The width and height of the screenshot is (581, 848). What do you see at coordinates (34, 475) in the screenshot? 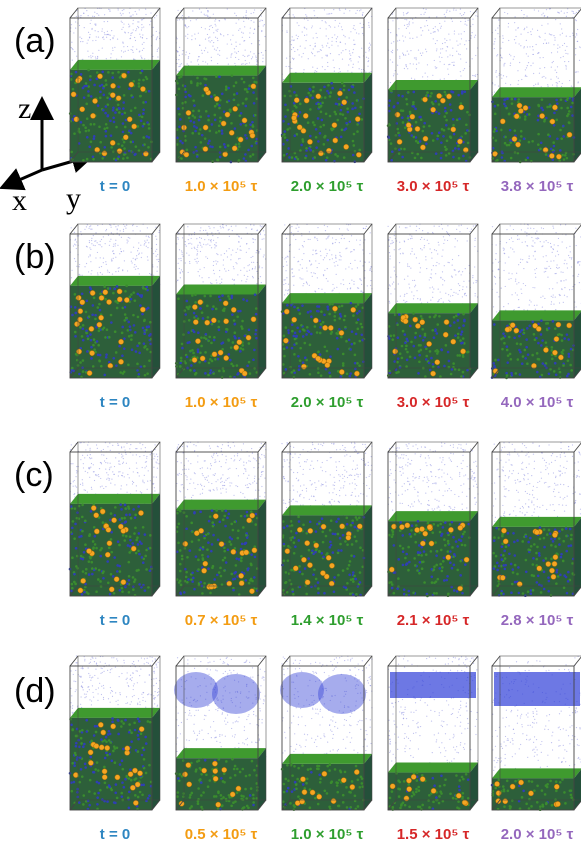
I see `row-label-c: (c)` at bounding box center [34, 475].